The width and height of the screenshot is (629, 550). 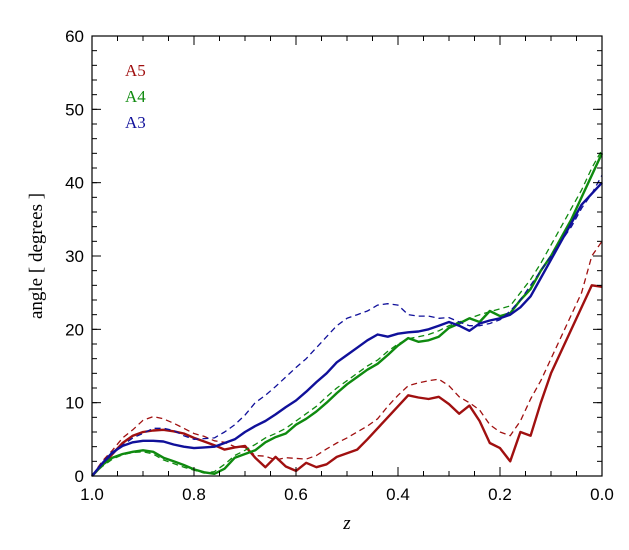 I want to click on legend-item-a4: A4, so click(x=135, y=96).